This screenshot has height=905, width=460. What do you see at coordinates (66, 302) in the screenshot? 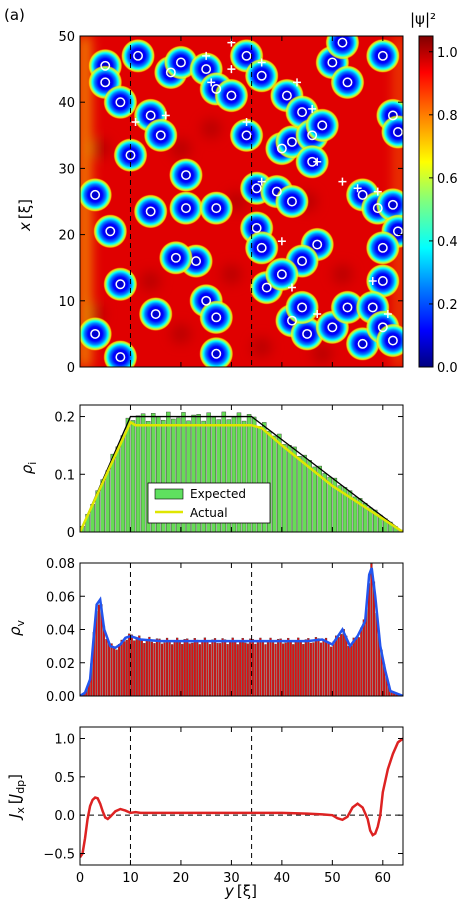
I see `heatmap-y-tick-label: 10` at bounding box center [66, 302].